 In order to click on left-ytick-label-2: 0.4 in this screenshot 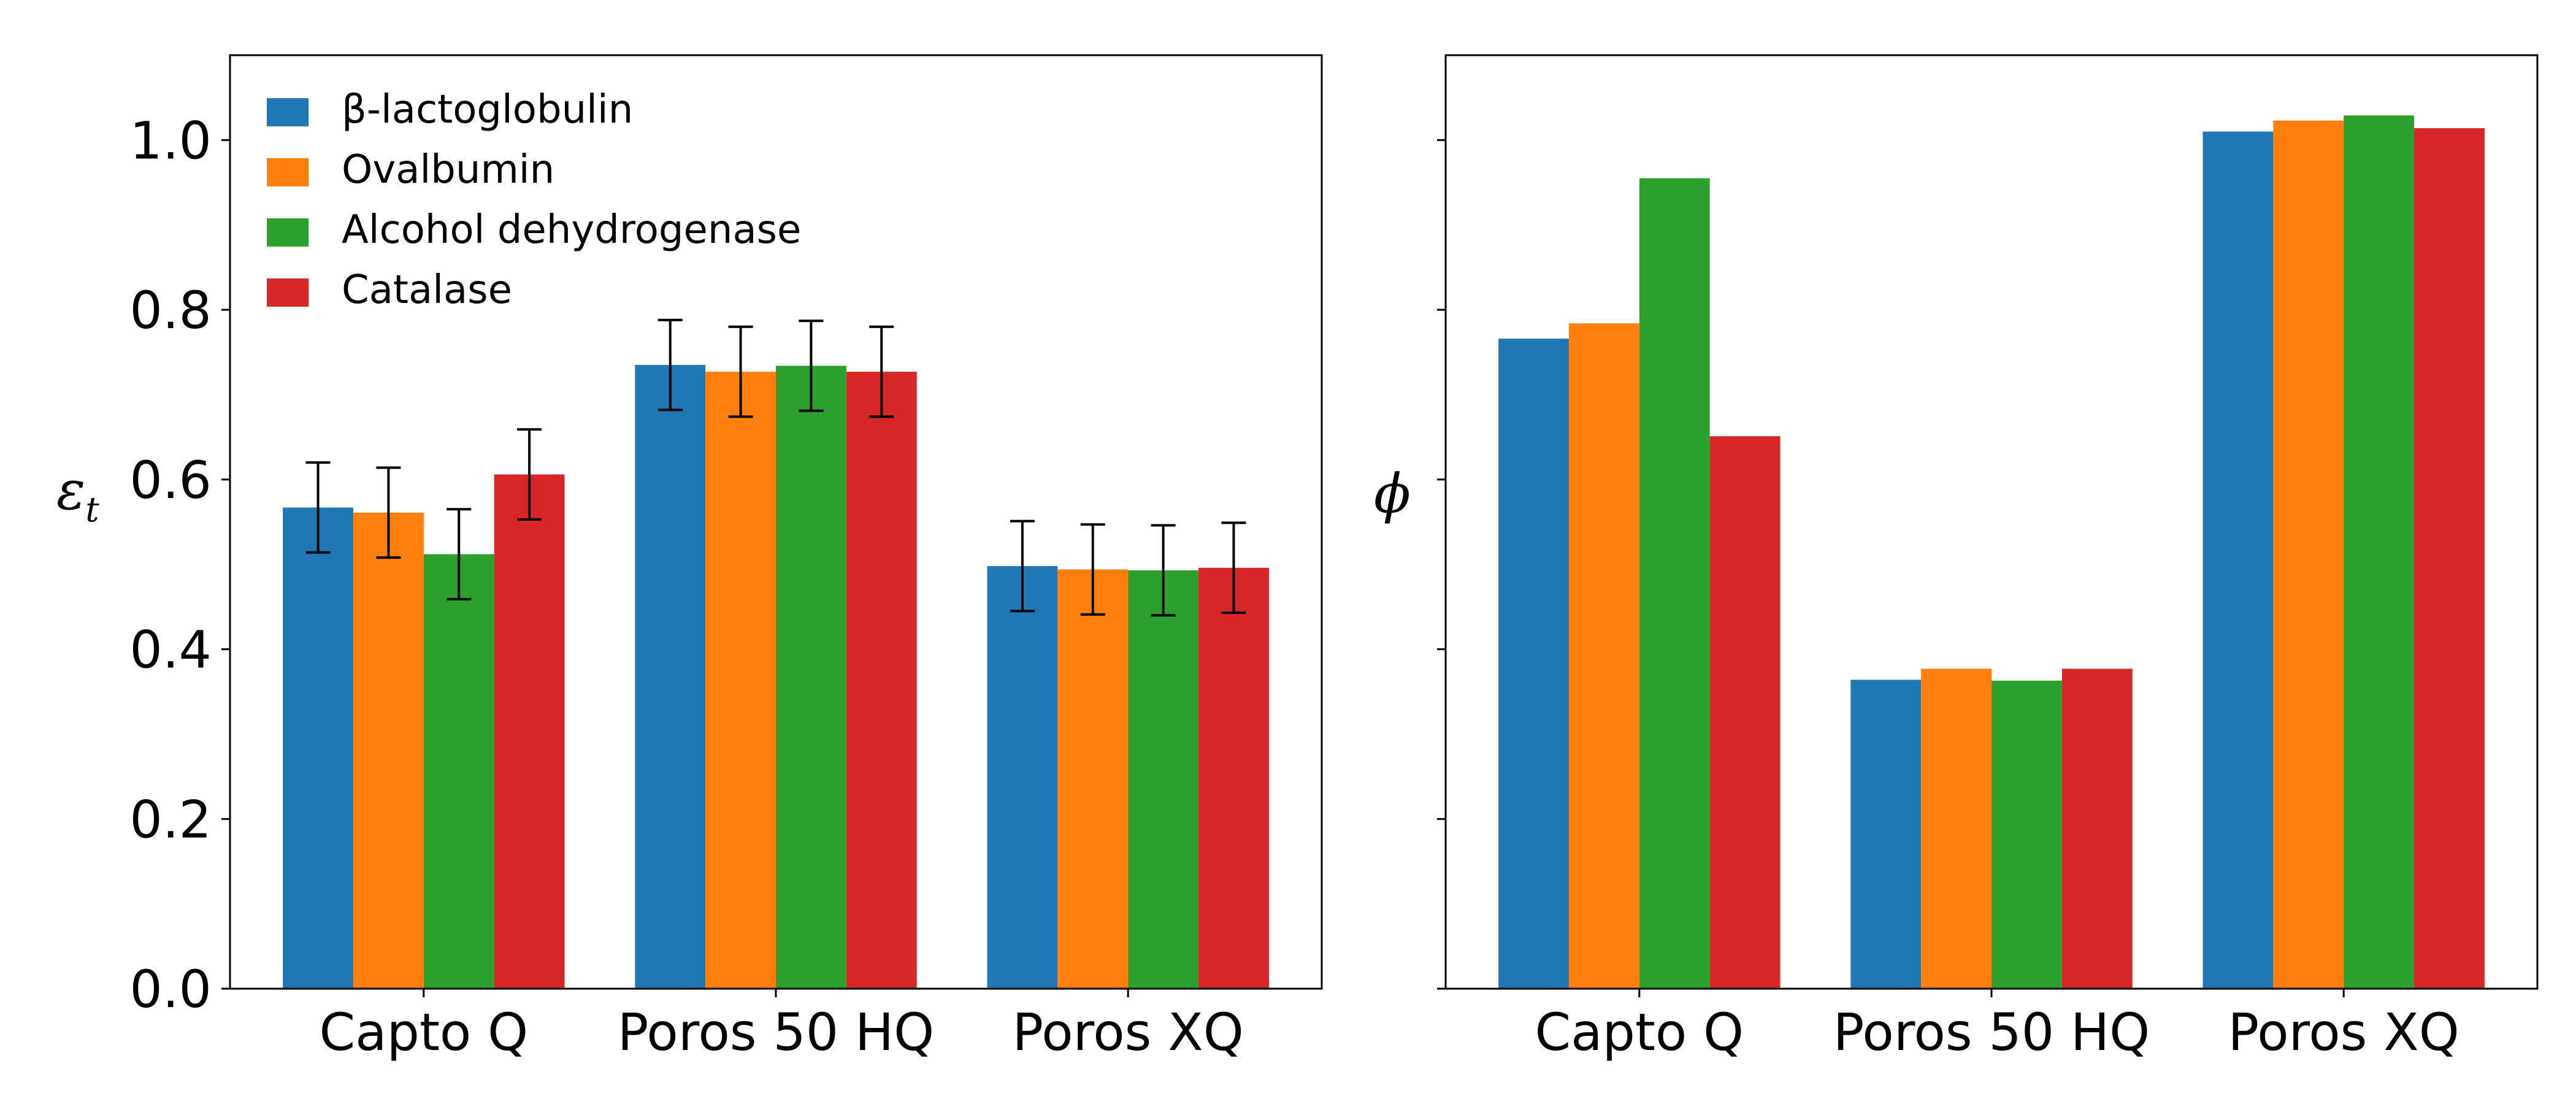, I will do `click(170, 650)`.